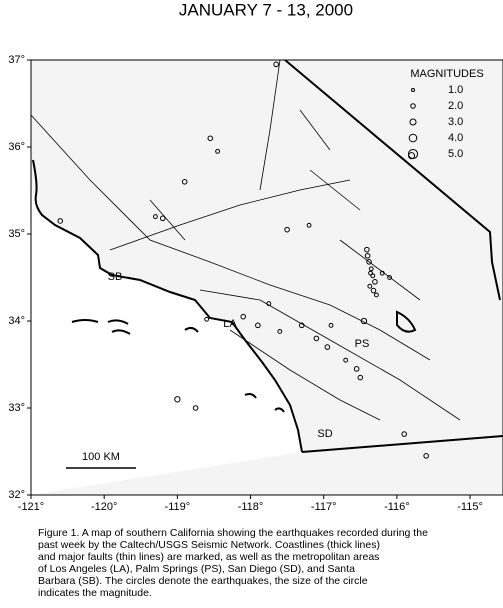 The image size is (503, 608). Describe the element at coordinates (324, 434) in the screenshot. I see `place-label: SD` at that location.